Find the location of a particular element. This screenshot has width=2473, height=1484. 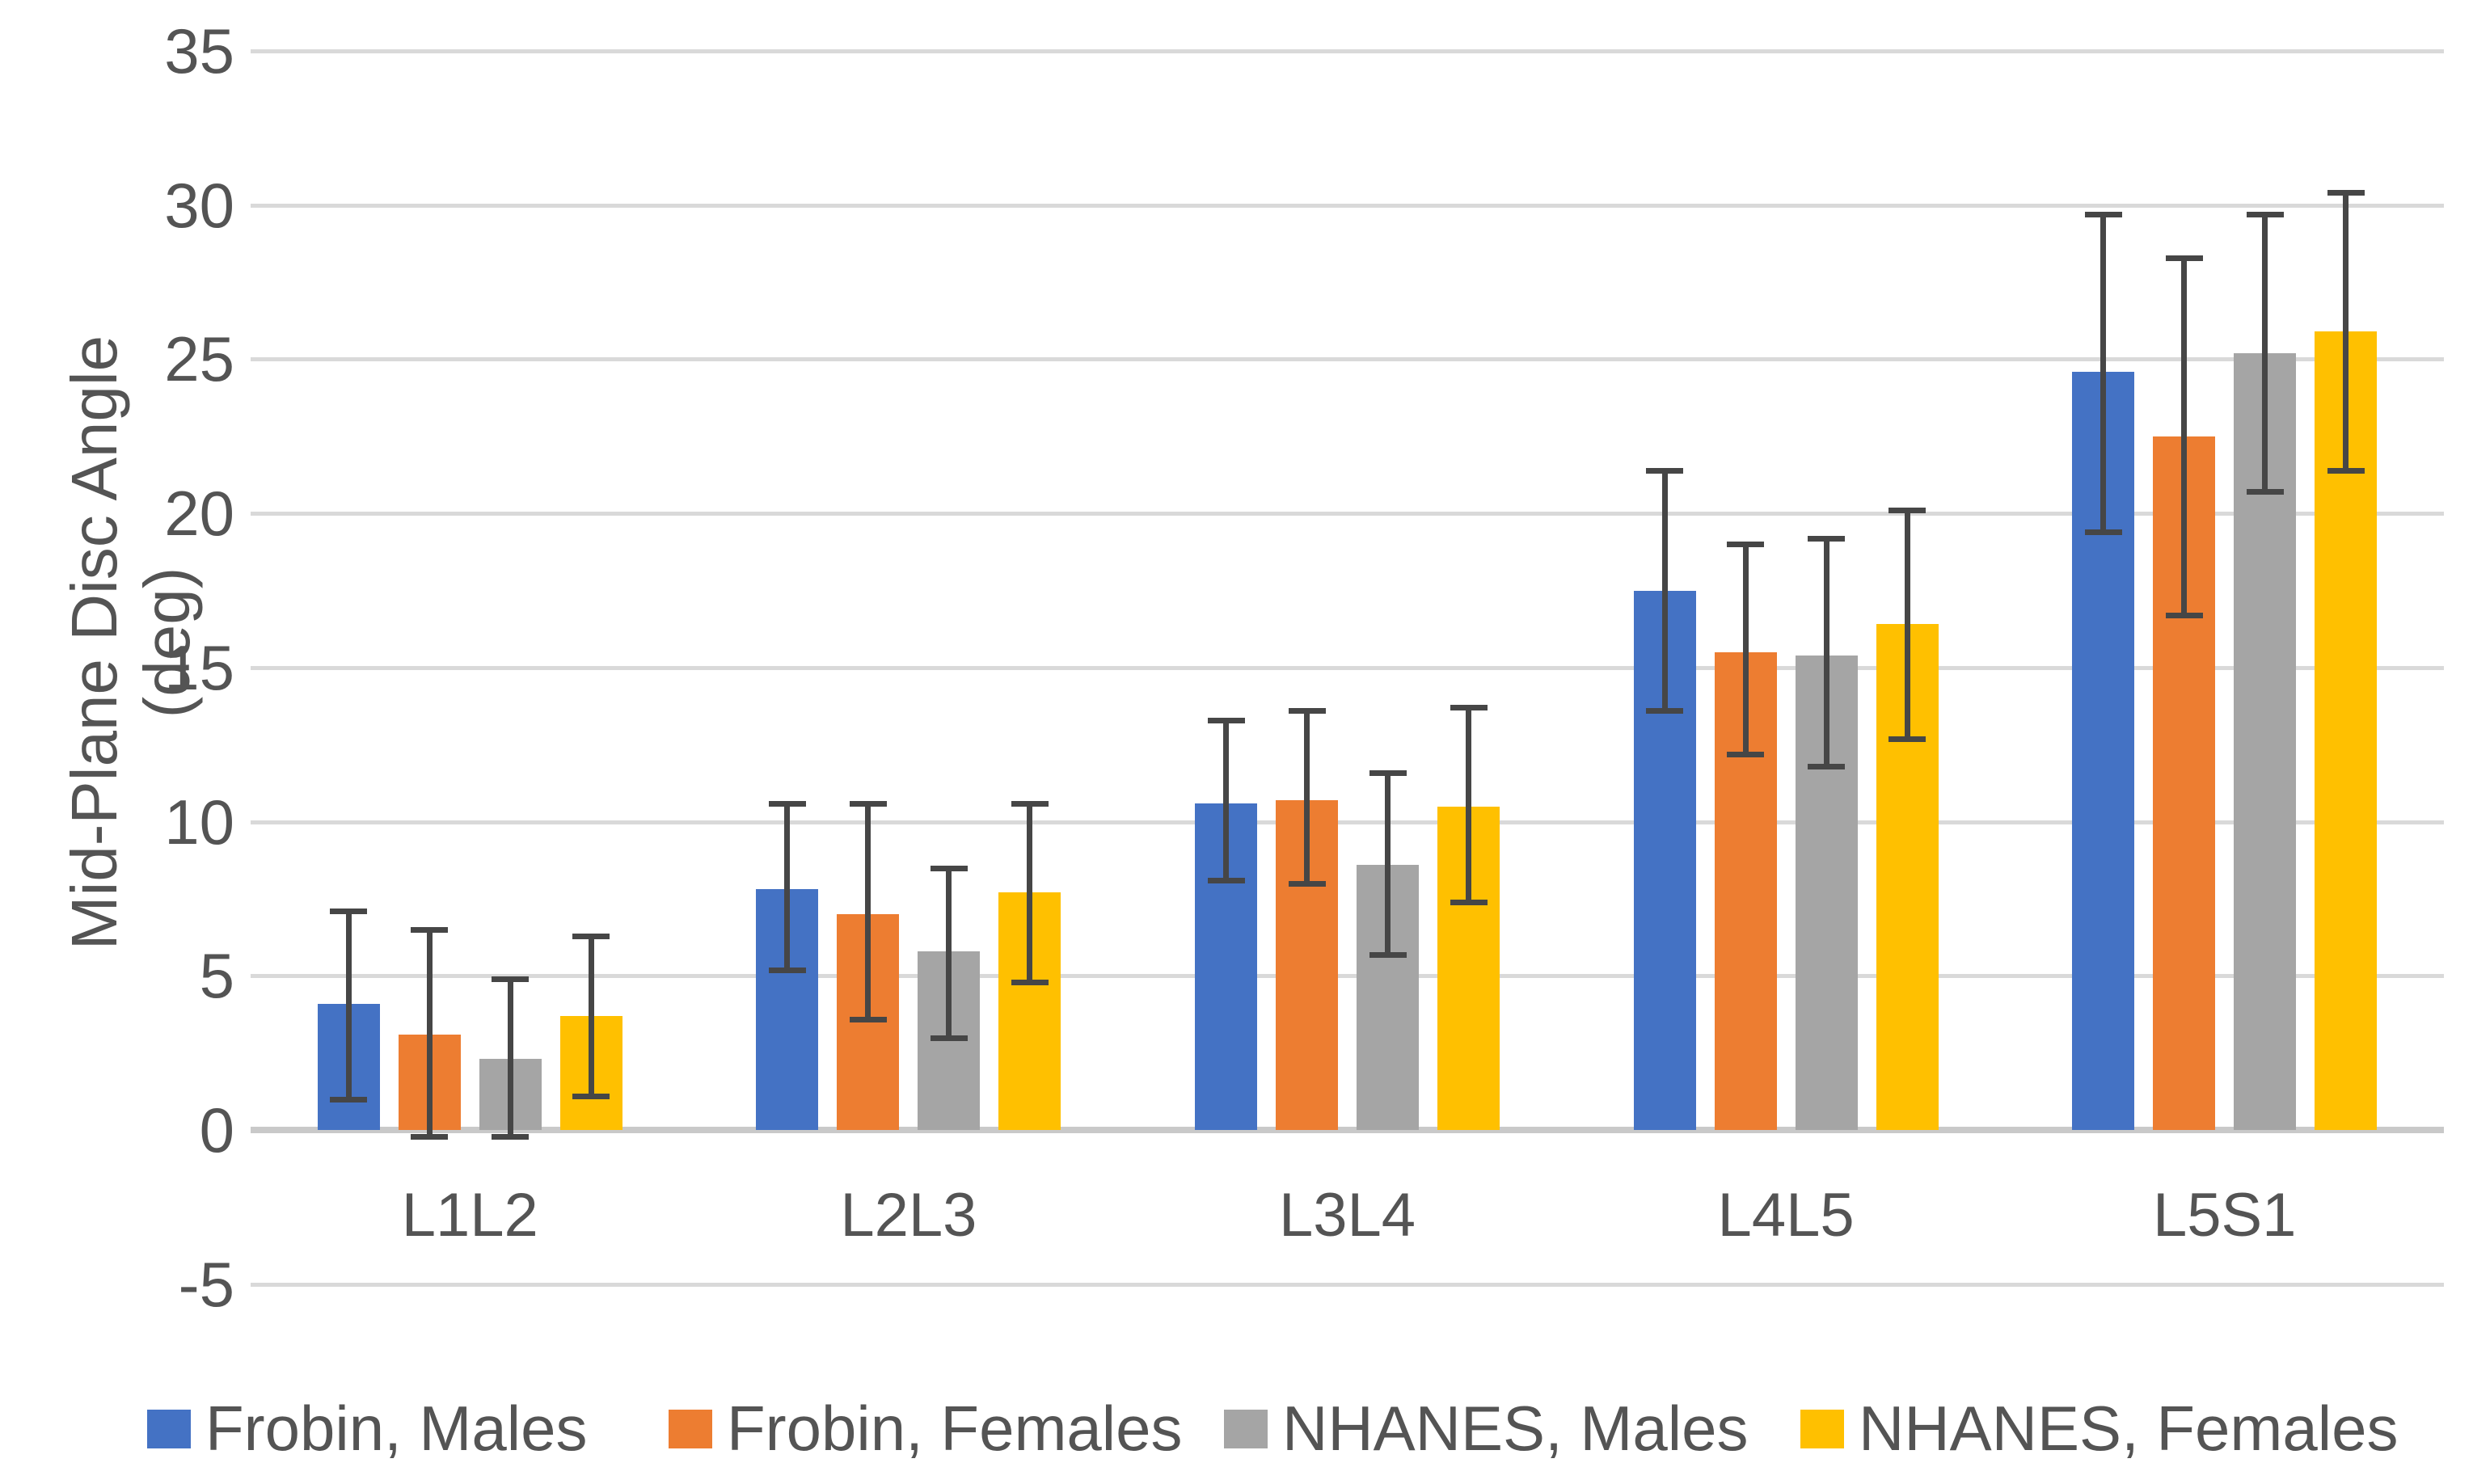

legend-label: NHANES, Males is located at coordinates (1515, 1428).